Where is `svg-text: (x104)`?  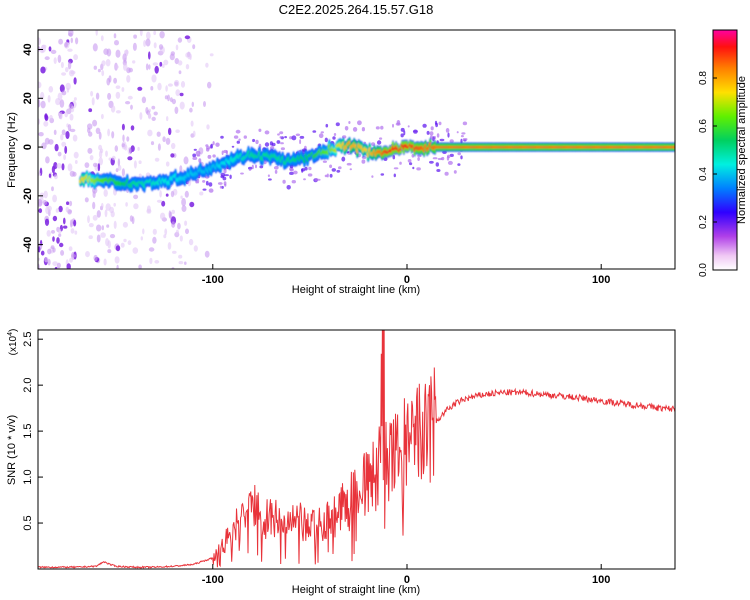
svg-text: (x104) is located at coordinates (13, 342).